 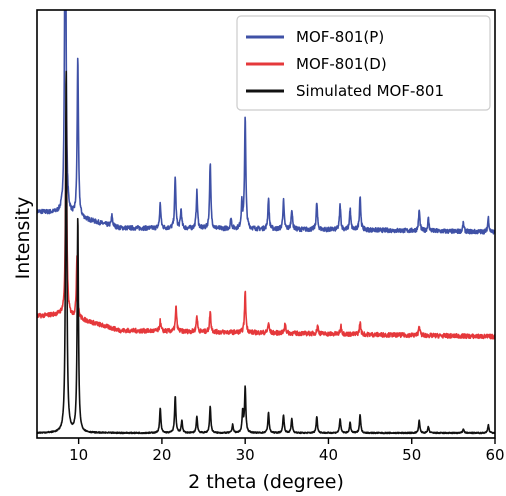 I want to click on y-axis-title: Intensity, so click(x=23, y=238).